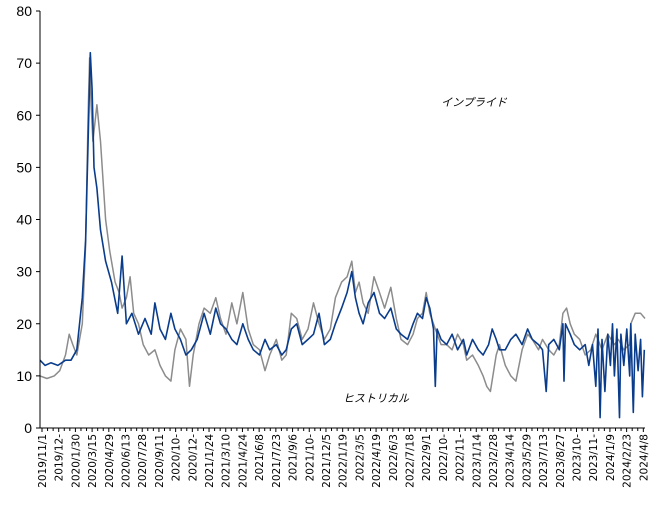 This screenshot has width=652, height=508. What do you see at coordinates (294, 457) in the screenshot?
I see `x-tick-label: 2021/9/6` at bounding box center [294, 457].